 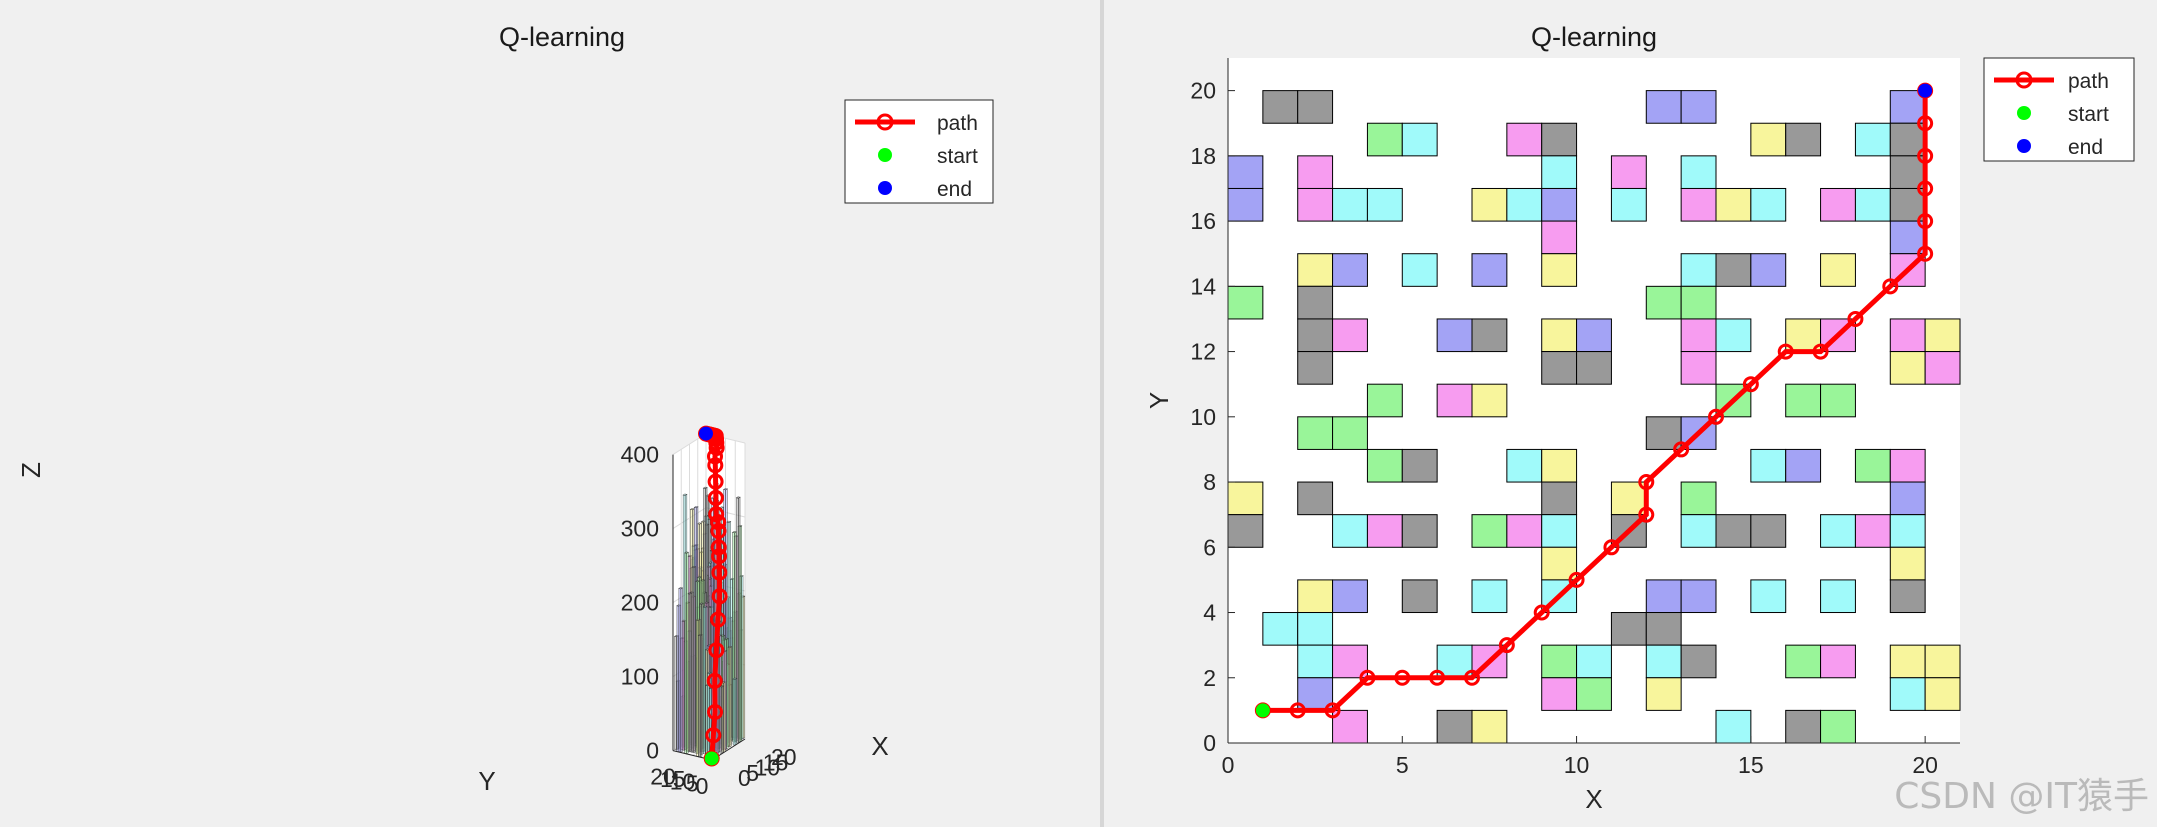 I want to click on figure-divider, so click(x=1102, y=413).